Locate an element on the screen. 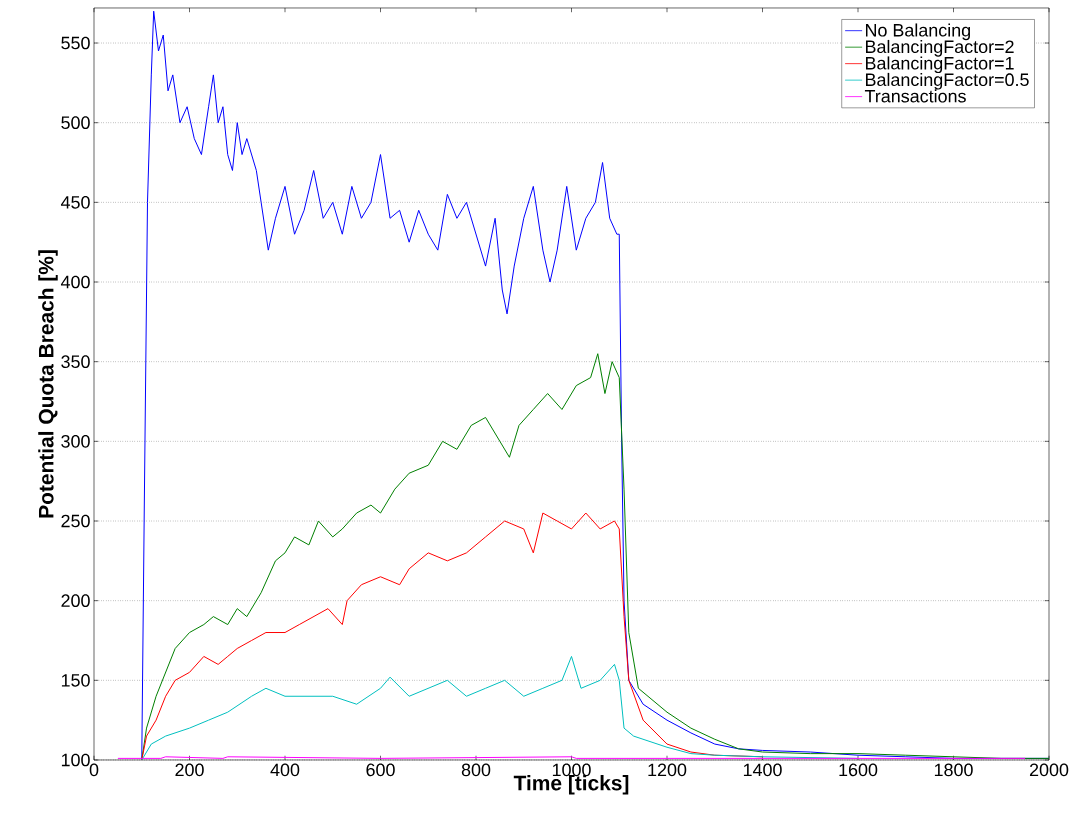 The width and height of the screenshot is (1074, 821). x-tick-label: 800 is located at coordinates (476, 770).